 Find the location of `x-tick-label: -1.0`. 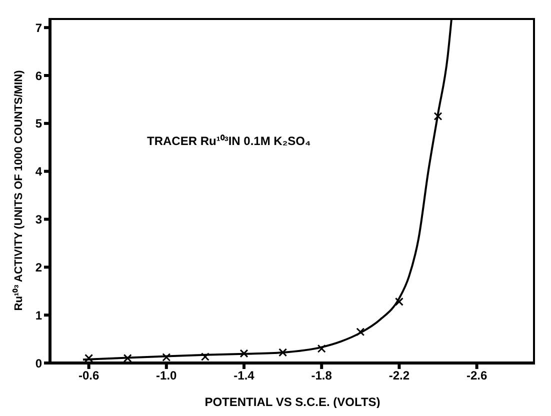

x-tick-label: -1.0 is located at coordinates (167, 375).